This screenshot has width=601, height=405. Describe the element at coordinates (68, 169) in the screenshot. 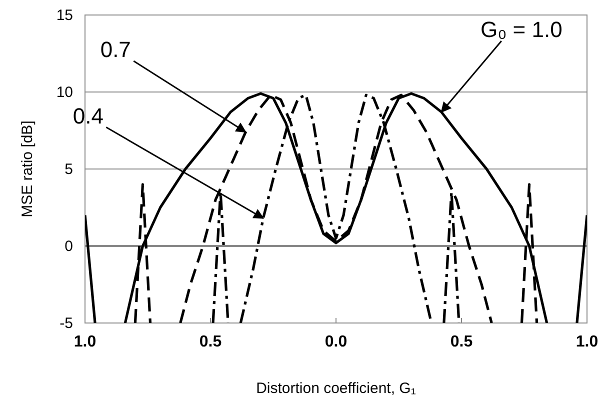

I see `y-tick-label: 5` at that location.